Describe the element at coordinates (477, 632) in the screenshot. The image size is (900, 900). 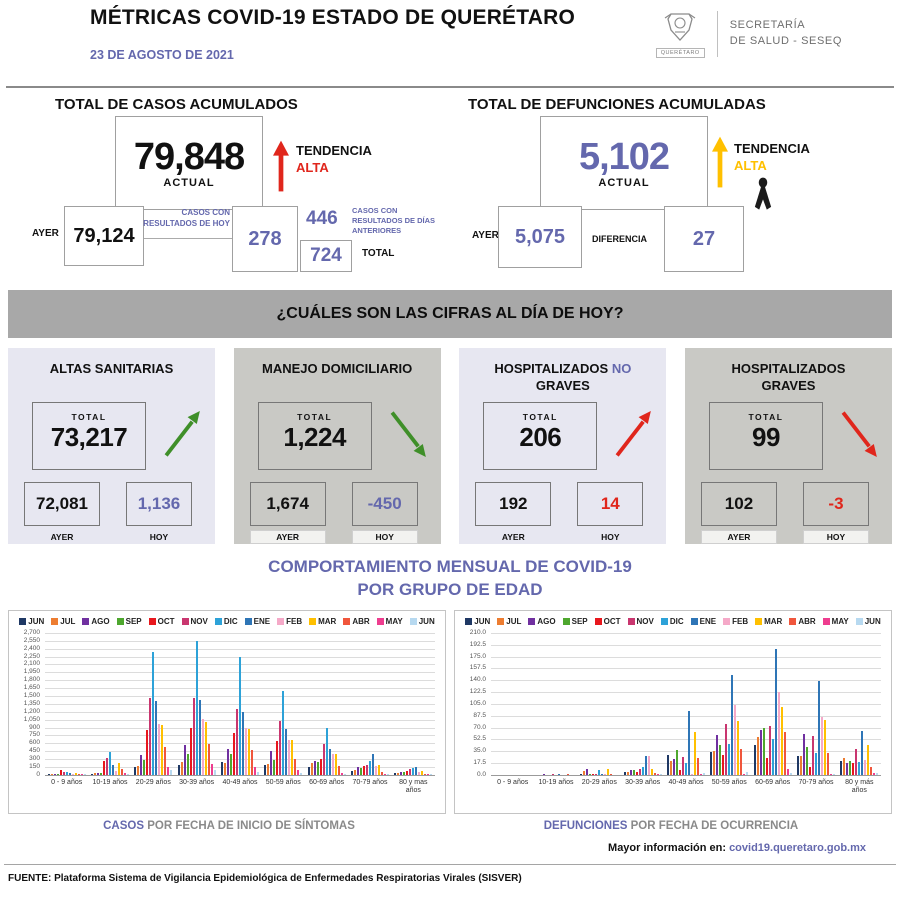
I see `y-tick-label: 210.0` at that location.